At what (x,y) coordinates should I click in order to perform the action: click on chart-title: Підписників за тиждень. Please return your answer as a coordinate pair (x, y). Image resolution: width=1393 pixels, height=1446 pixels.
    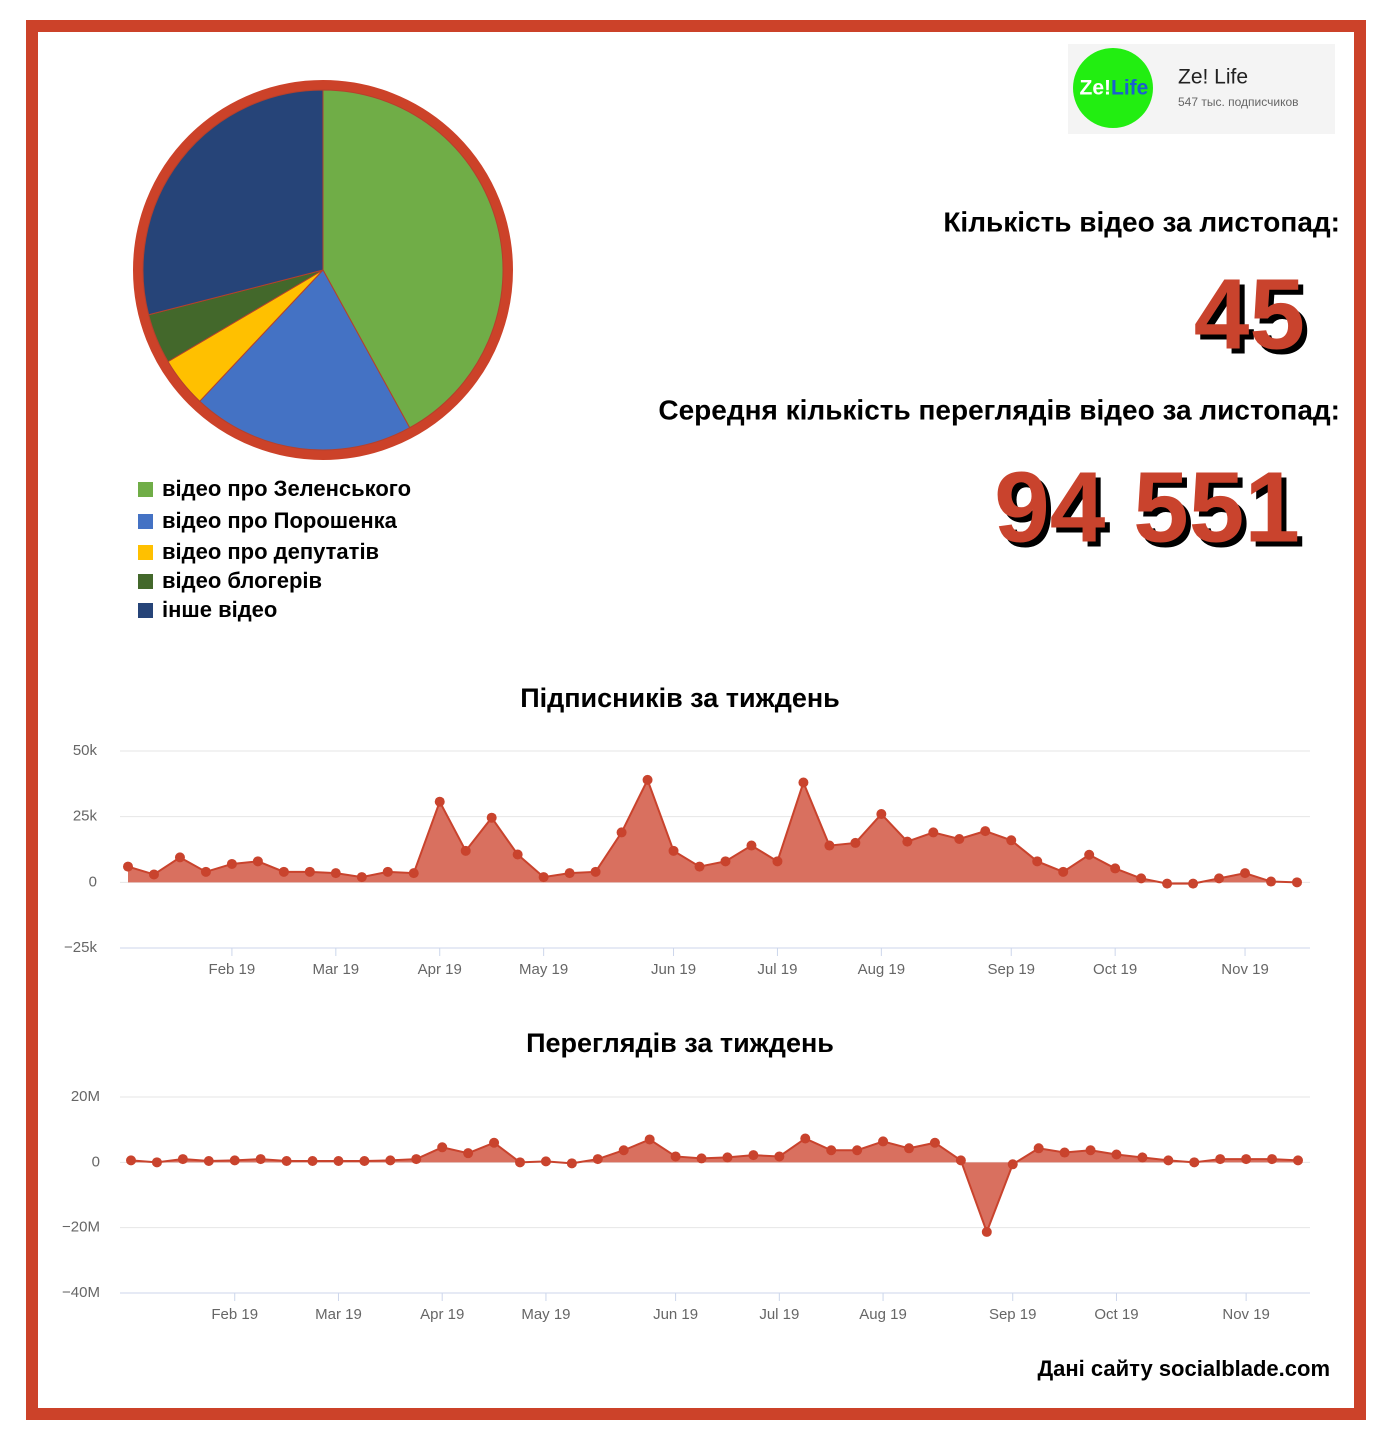
    Looking at the image, I should click on (680, 698).